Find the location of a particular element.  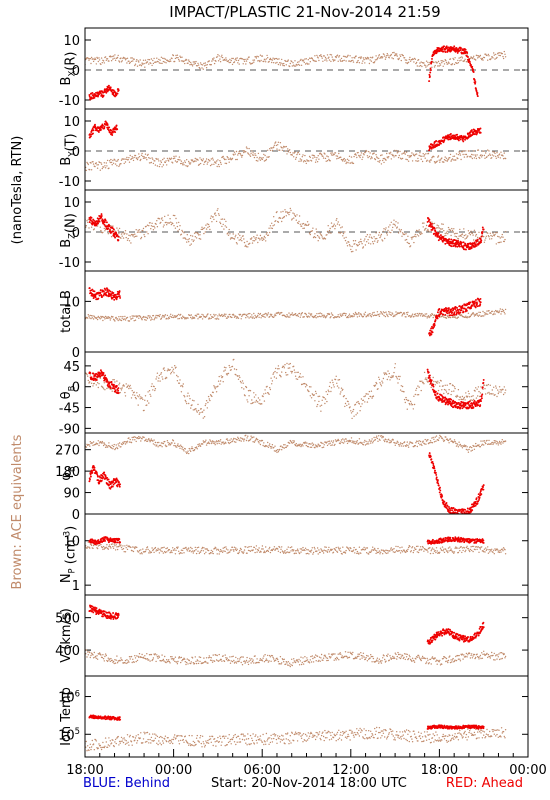

y-tick-label-theta: 45 is located at coordinates (71, 367).